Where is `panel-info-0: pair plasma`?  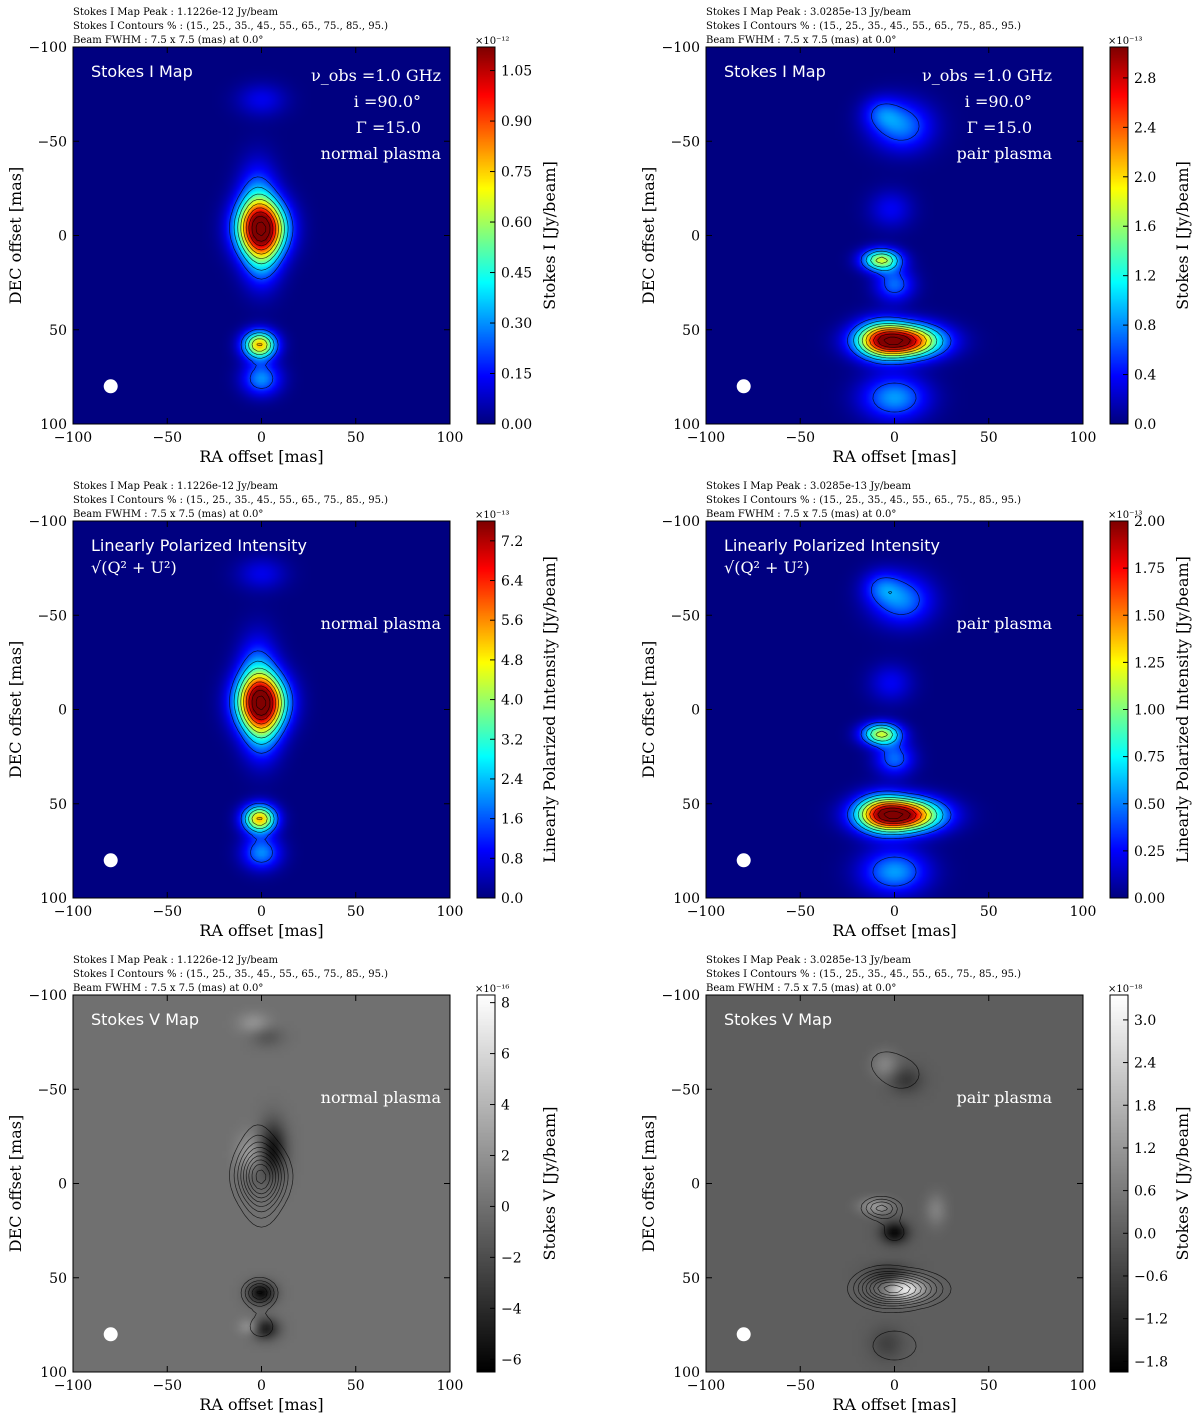 panel-info-0: pair plasma is located at coordinates (1005, 1097).